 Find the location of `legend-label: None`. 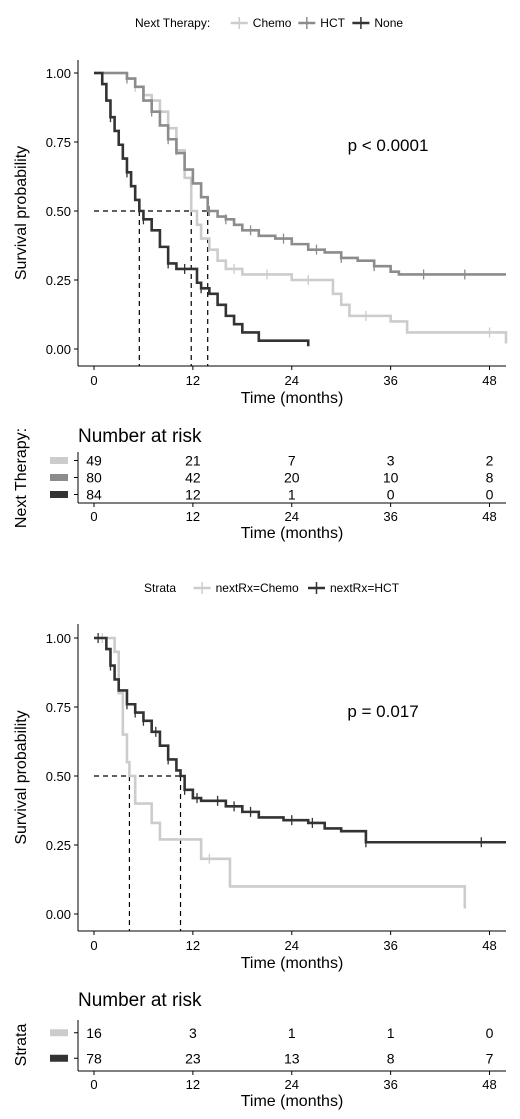

legend-label: None is located at coordinates (388, 23).